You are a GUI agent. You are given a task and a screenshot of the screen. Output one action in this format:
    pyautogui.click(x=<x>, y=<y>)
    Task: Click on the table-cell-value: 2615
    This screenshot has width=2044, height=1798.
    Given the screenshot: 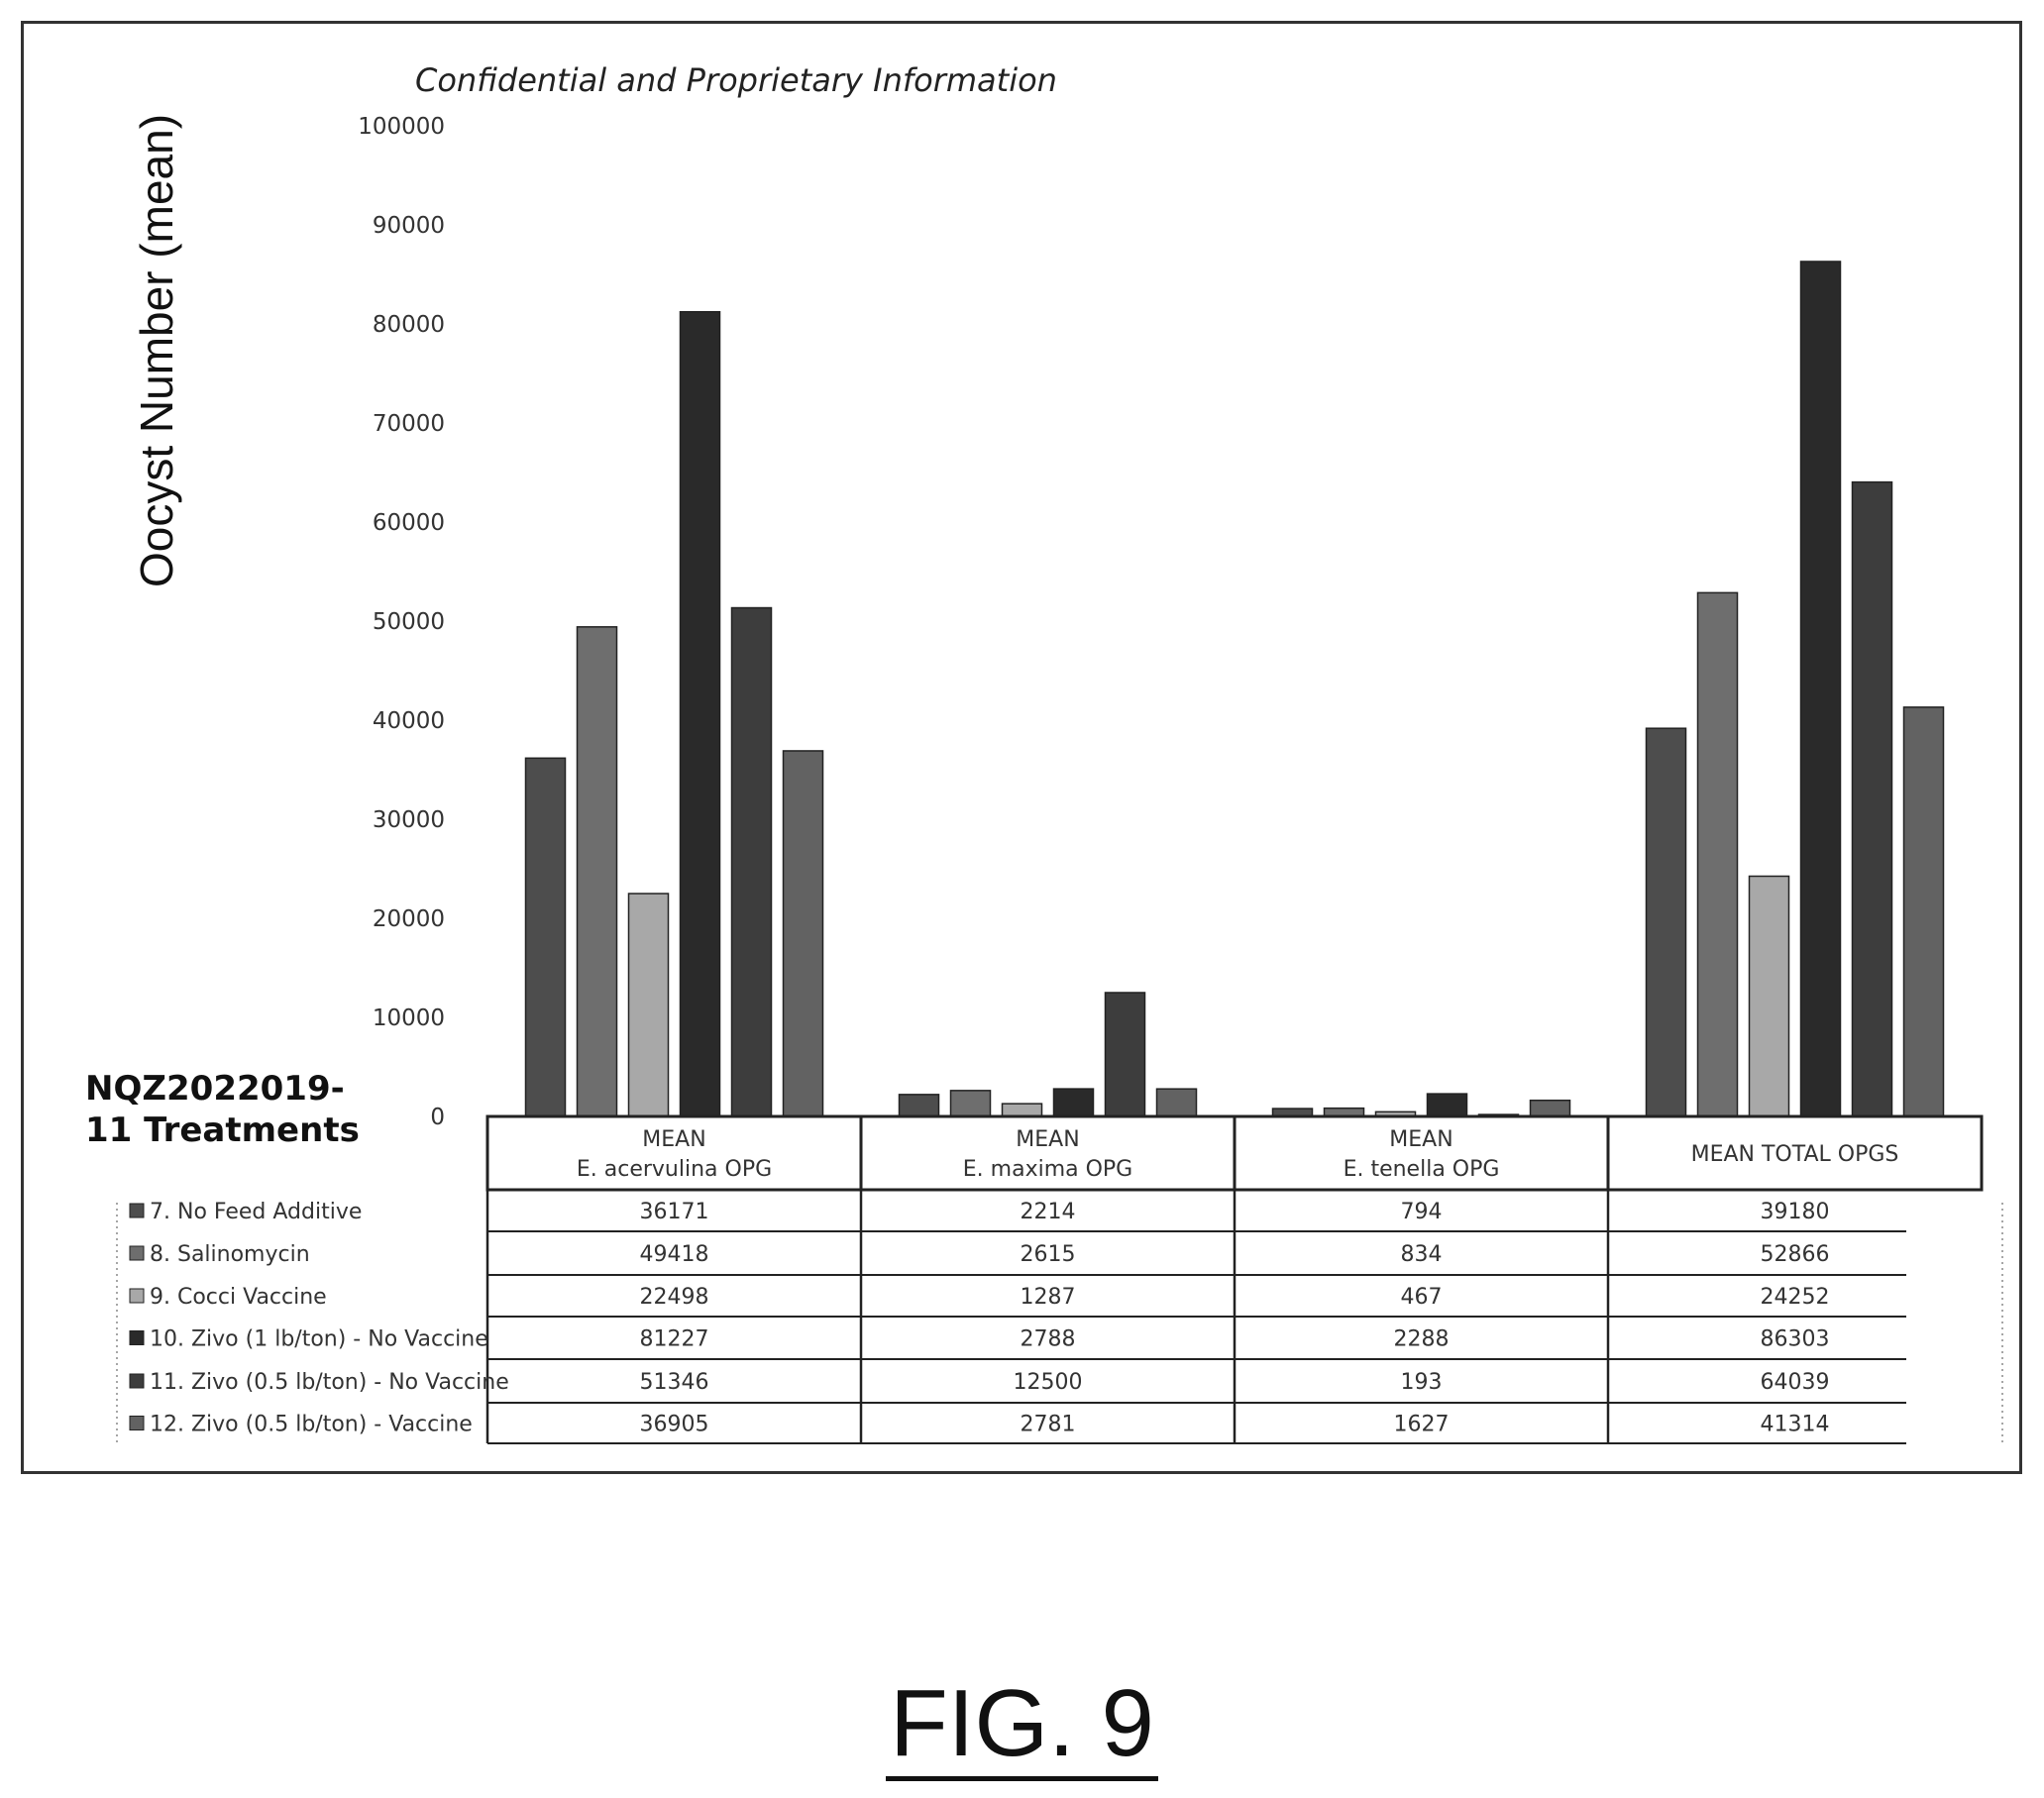 What is the action you would take?
    pyautogui.click(x=1048, y=1254)
    